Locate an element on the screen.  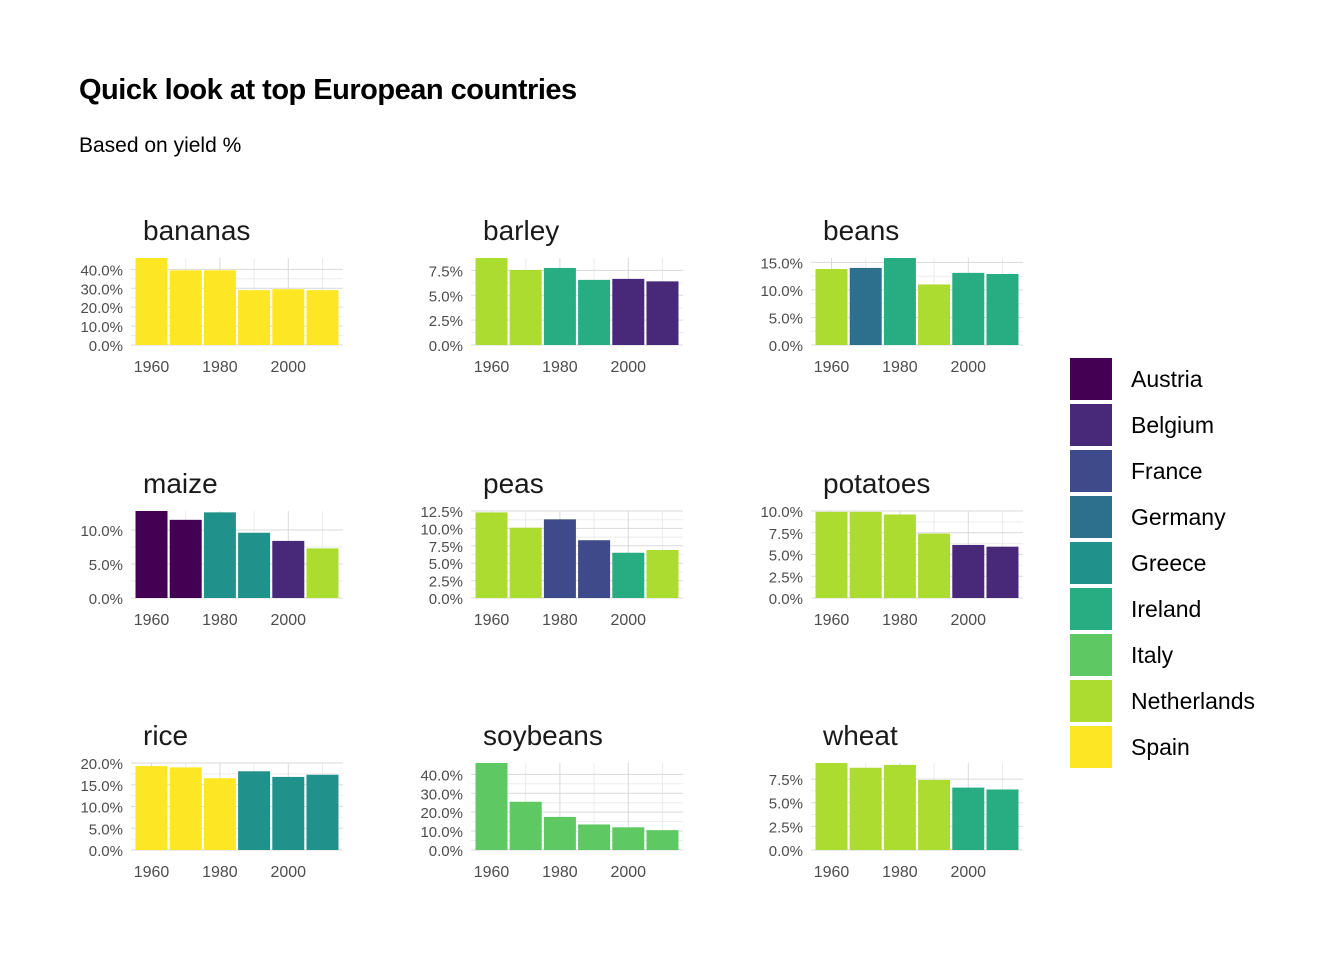
legend-item: Netherlands is located at coordinates (1162, 701).